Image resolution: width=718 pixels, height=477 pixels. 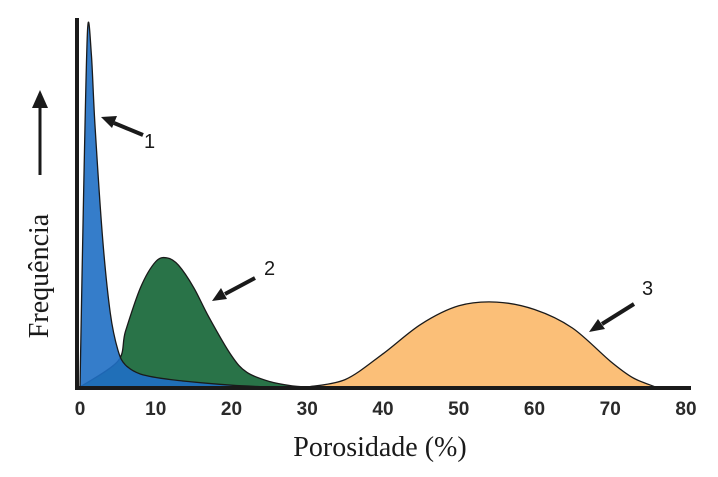 I want to click on peak-label-3: 3, so click(x=647, y=289).